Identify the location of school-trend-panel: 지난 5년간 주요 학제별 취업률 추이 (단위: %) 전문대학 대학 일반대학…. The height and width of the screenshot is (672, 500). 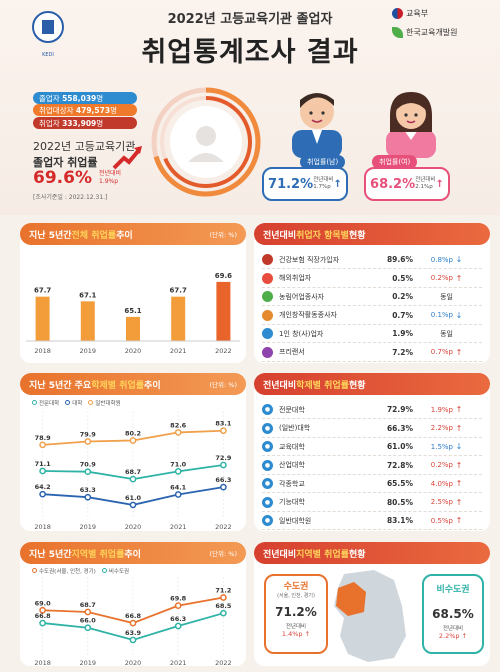
(133, 452).